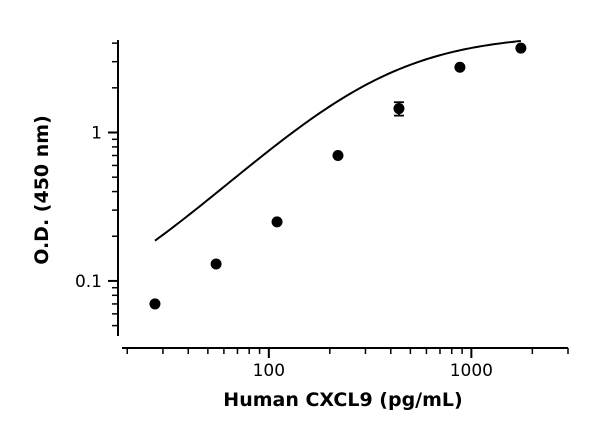  What do you see at coordinates (88, 282) in the screenshot?
I see `y-tick-label: 0.1` at bounding box center [88, 282].